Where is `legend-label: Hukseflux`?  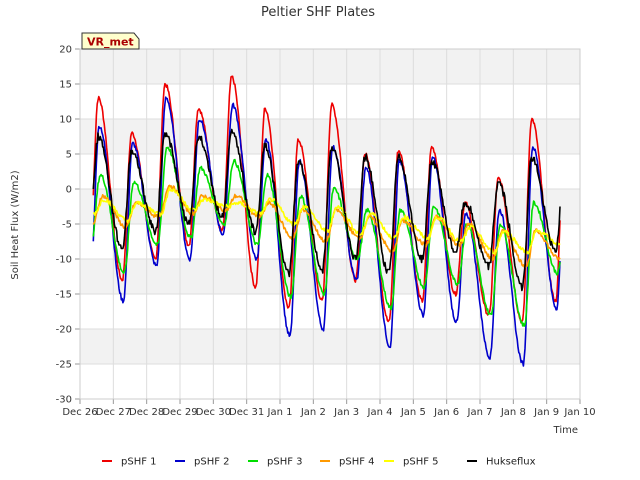 legend-label: Hukseflux is located at coordinates (511, 462).